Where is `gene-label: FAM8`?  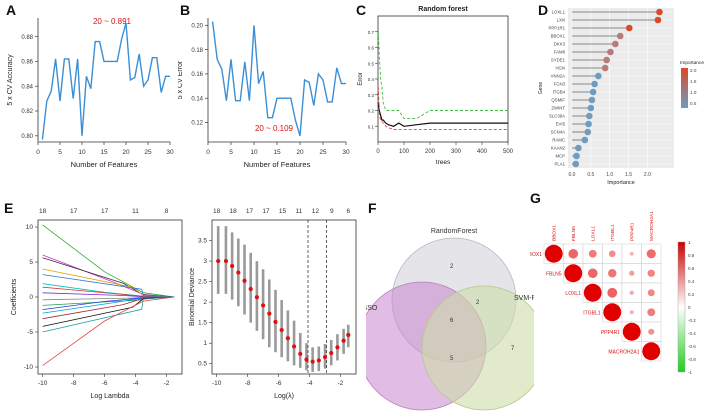 gene-label: FAM8 is located at coordinates (560, 52).